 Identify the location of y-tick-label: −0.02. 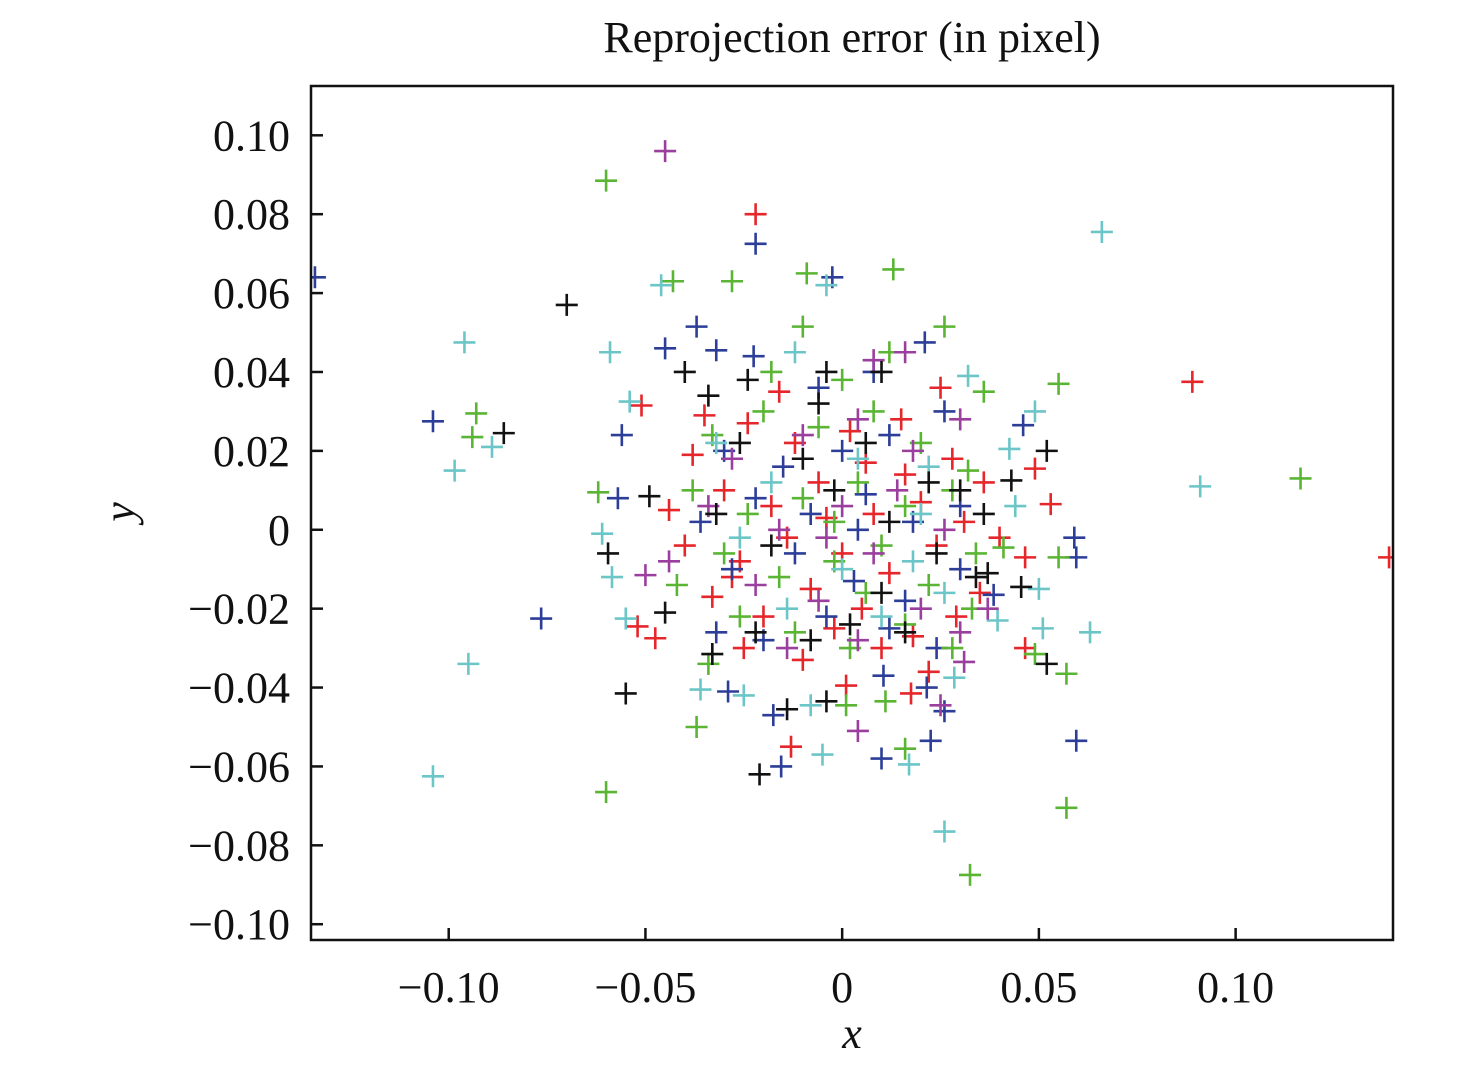
(239, 609).